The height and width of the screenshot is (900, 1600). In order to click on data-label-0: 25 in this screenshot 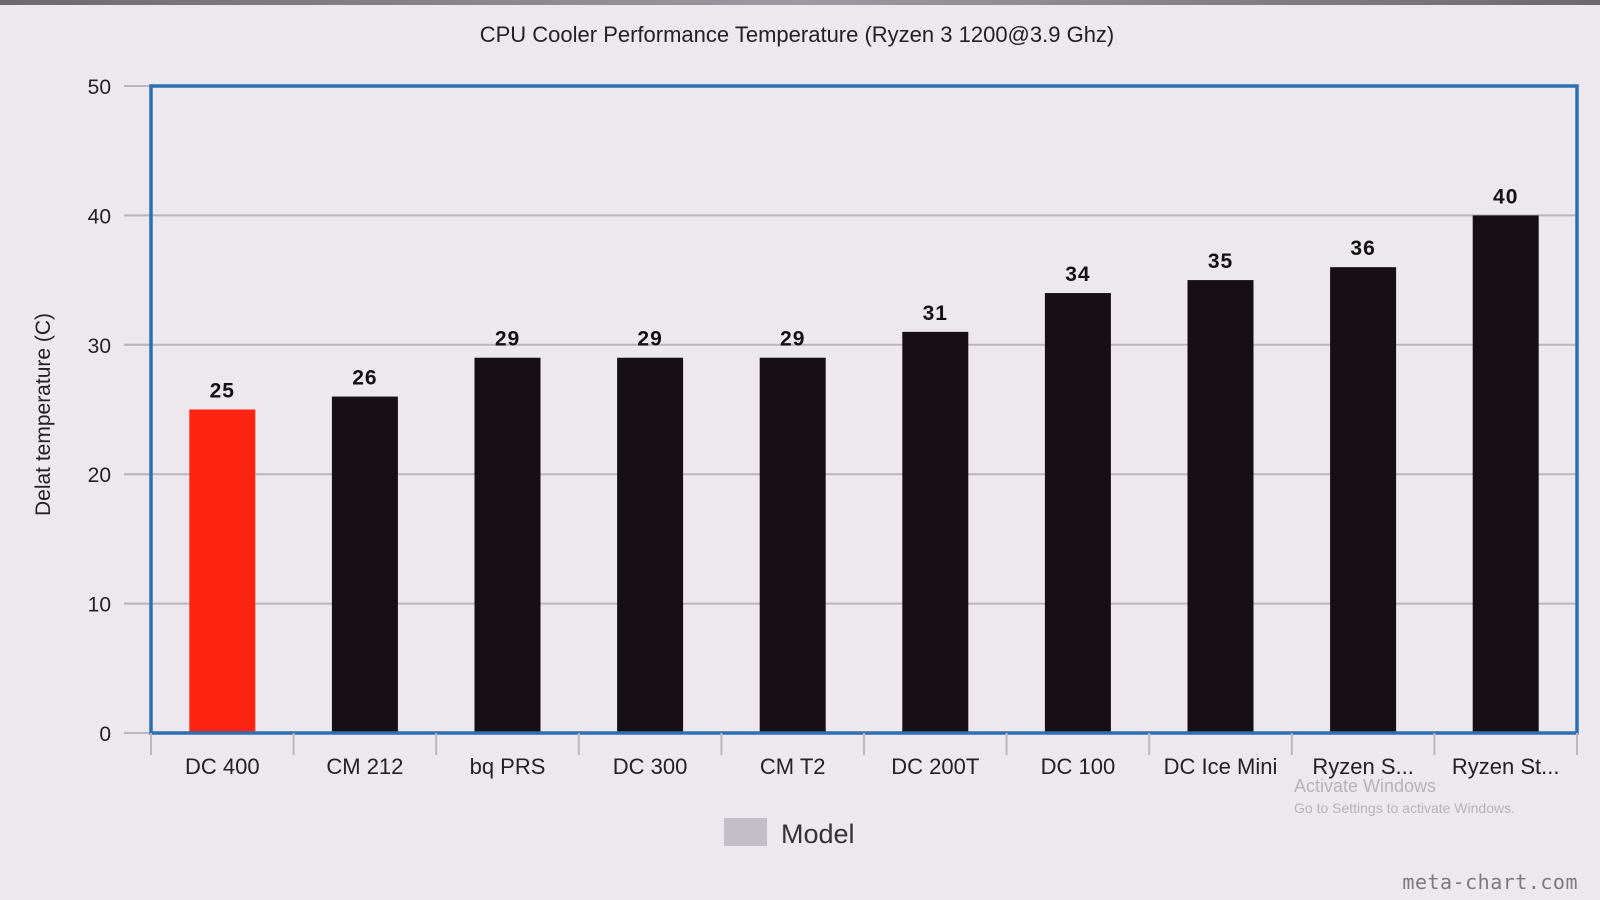, I will do `click(222, 391)`.